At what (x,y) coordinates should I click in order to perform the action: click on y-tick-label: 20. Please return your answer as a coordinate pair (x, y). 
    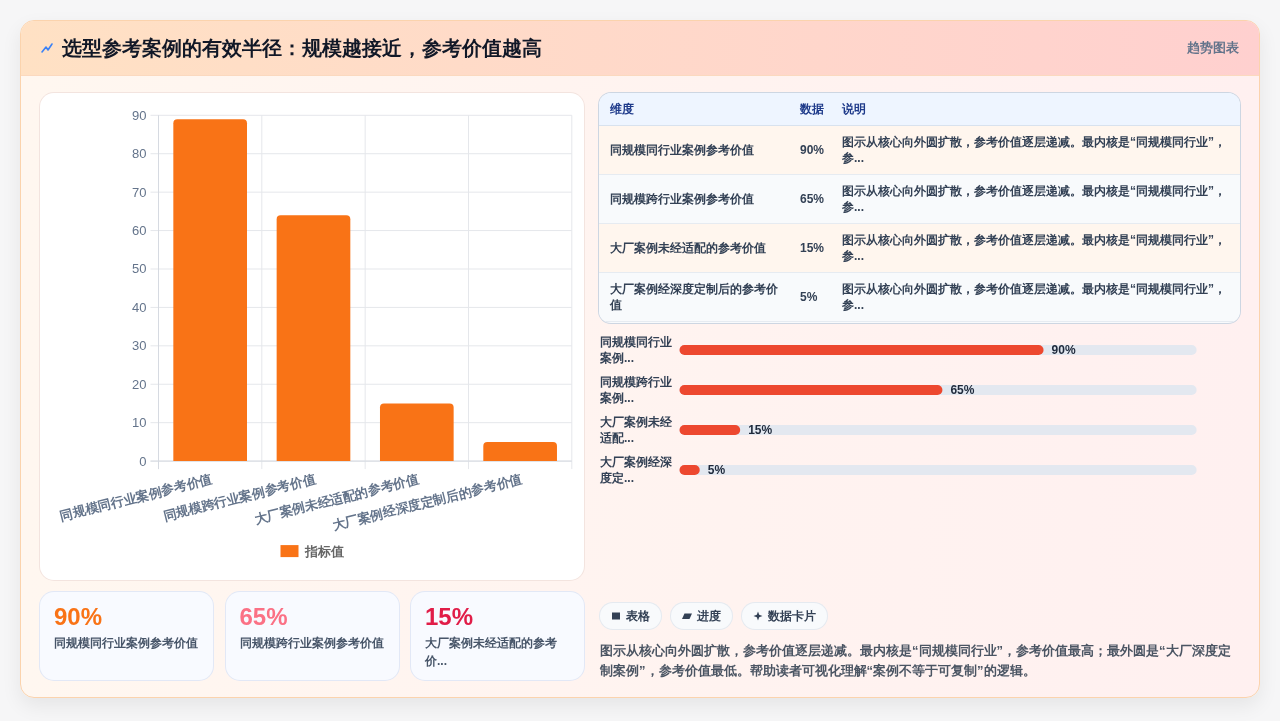
    Looking at the image, I should click on (139, 384).